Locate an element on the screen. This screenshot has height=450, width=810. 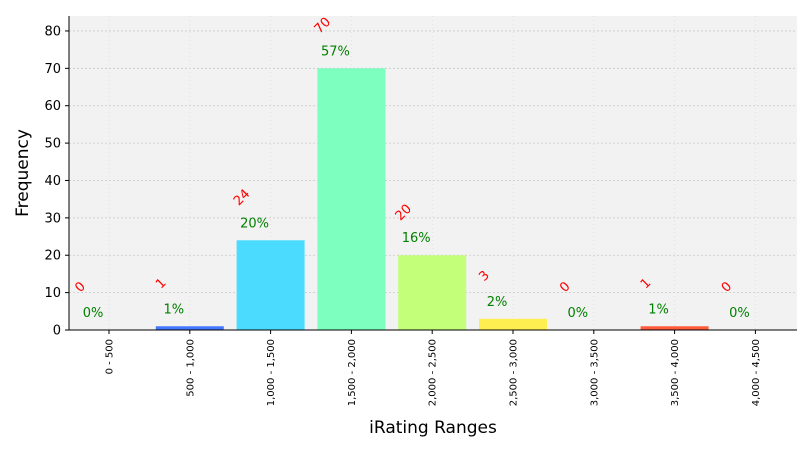
y-axis-title: Frequency is located at coordinates (23, 173).